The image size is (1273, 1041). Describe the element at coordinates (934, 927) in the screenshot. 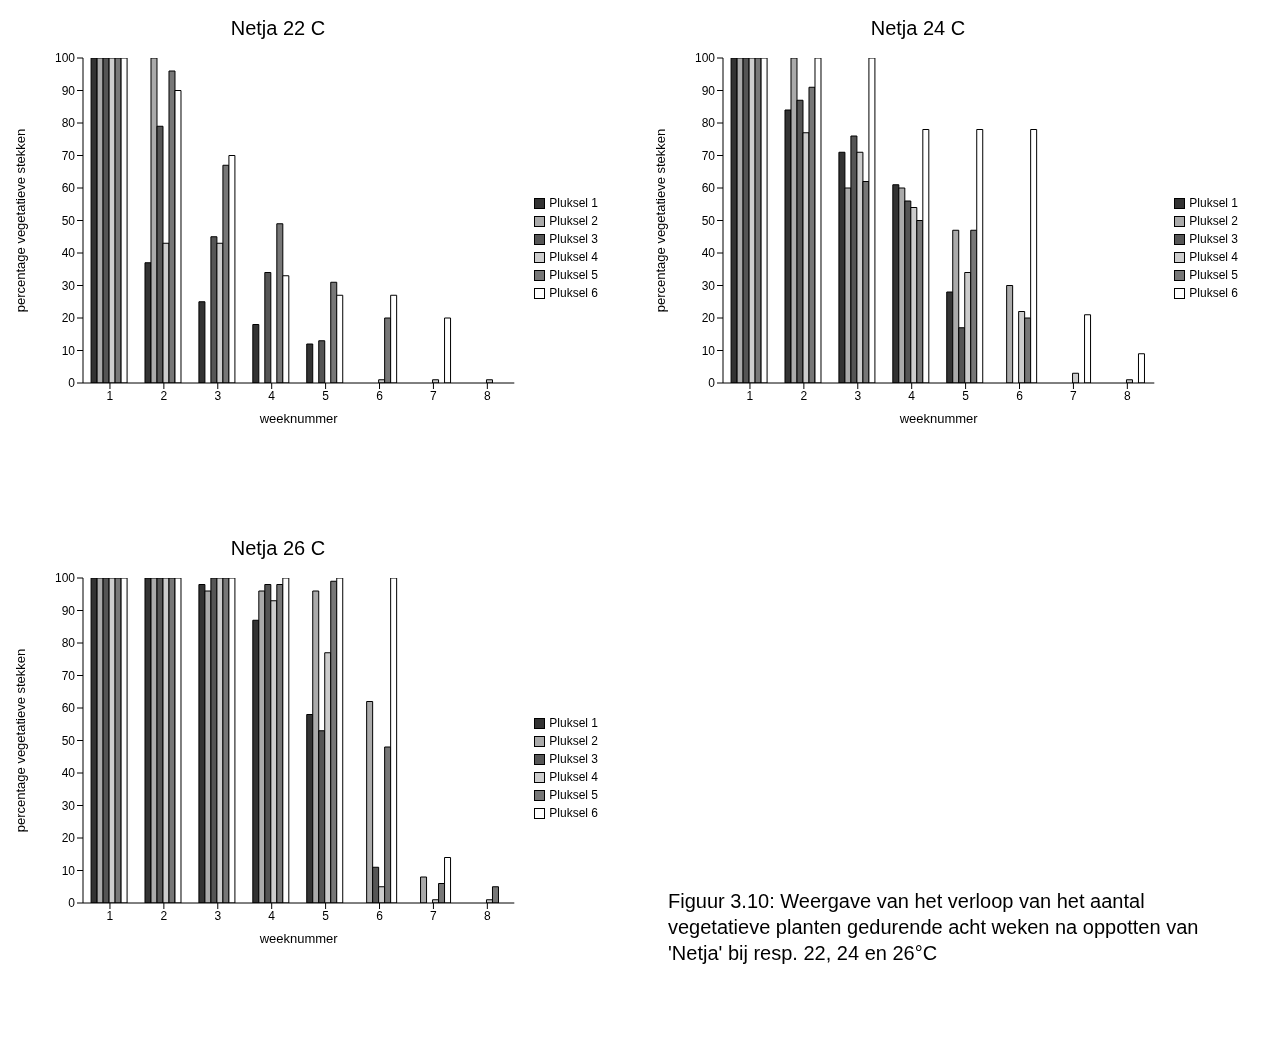

I see `text: Figuur 3.10: Weergave van het verloop van het aantal vegetatieve planten gedurende acht weken na oppotten van 'Netja' bij resp. 22, 24 en 26°C` at that location.